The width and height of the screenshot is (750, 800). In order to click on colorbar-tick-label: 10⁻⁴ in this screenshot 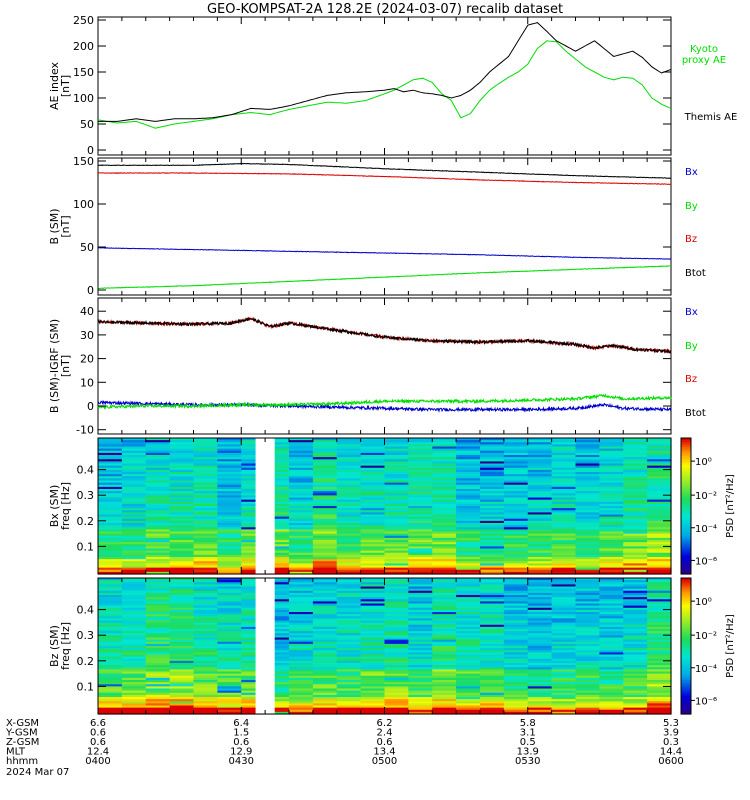, I will do `click(706, 529)`.